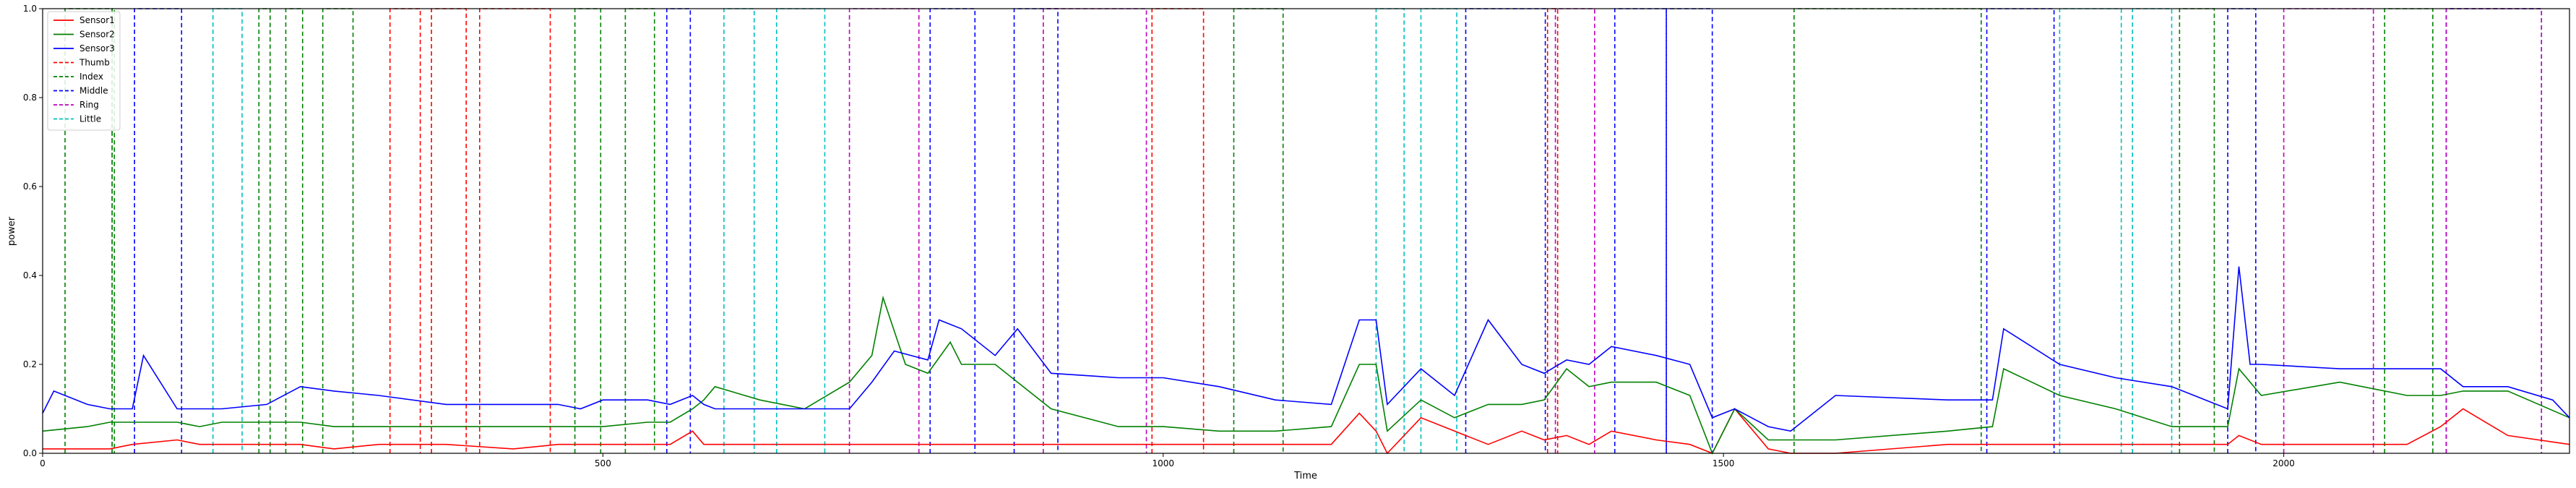 The image size is (2576, 488). What do you see at coordinates (30, 364) in the screenshot?
I see `y-tick-label-1: 0.2` at bounding box center [30, 364].